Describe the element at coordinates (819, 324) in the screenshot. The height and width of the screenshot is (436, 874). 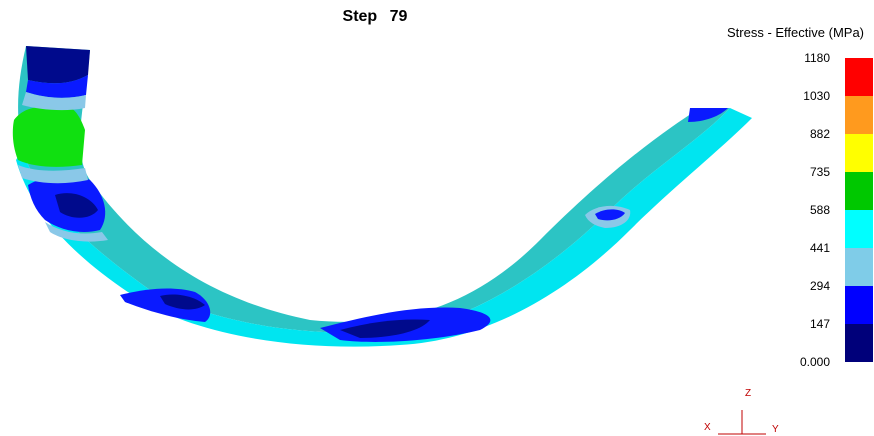
I see `legend-label: 147` at that location.